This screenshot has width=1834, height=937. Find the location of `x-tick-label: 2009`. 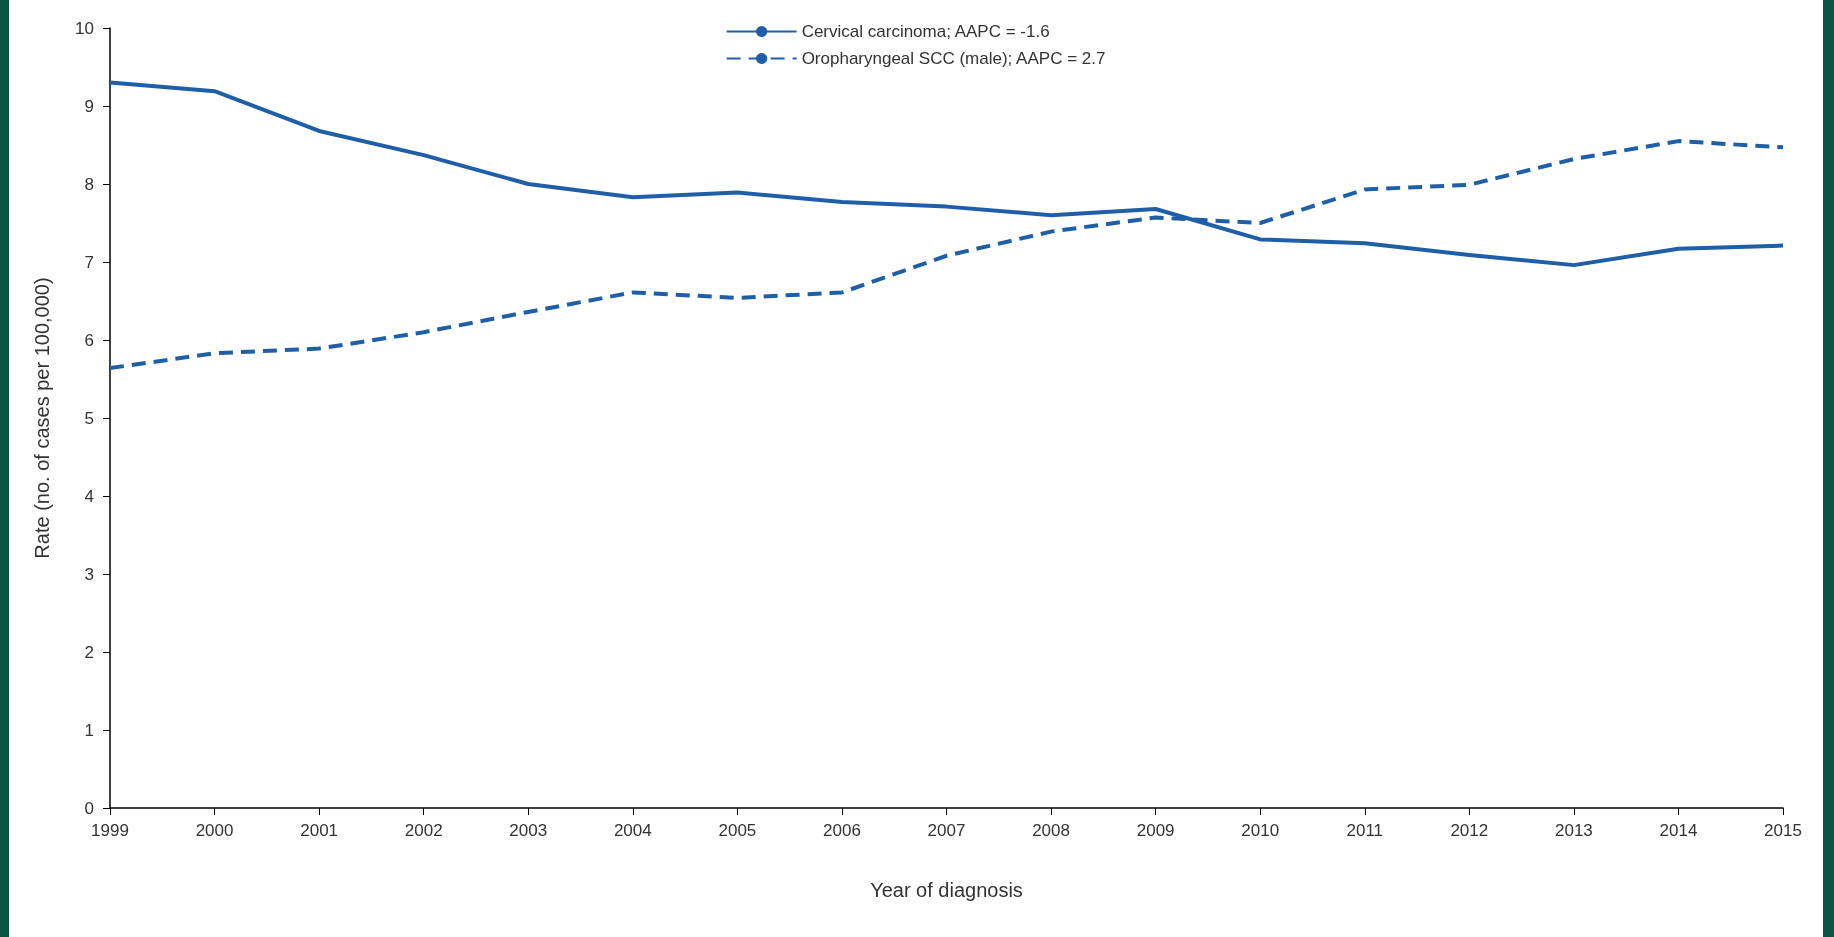

x-tick-label: 2009 is located at coordinates (1155, 830).